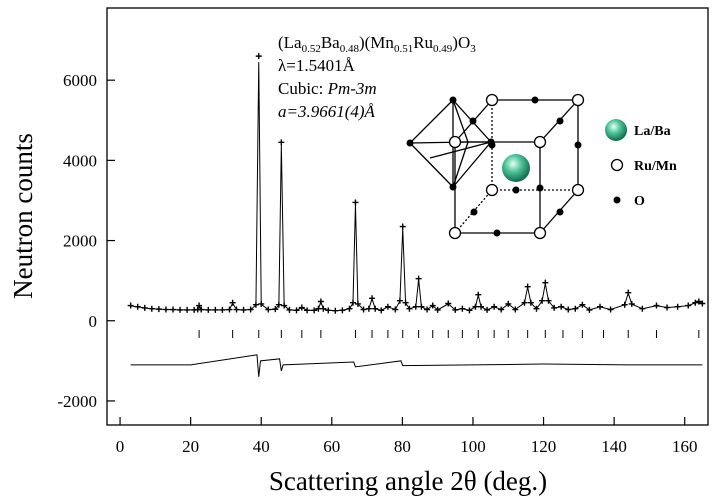 The height and width of the screenshot is (498, 712). I want to click on symmetry: Cubic: Pm-3m, so click(327, 88).